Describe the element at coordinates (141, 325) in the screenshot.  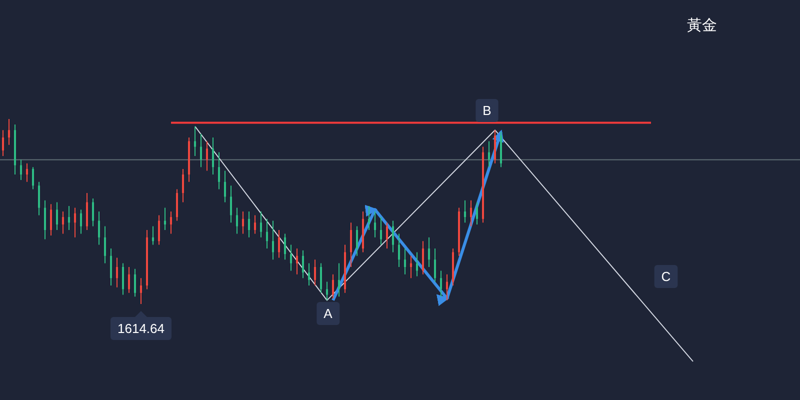
I see `annotation: 1614.64` at that location.